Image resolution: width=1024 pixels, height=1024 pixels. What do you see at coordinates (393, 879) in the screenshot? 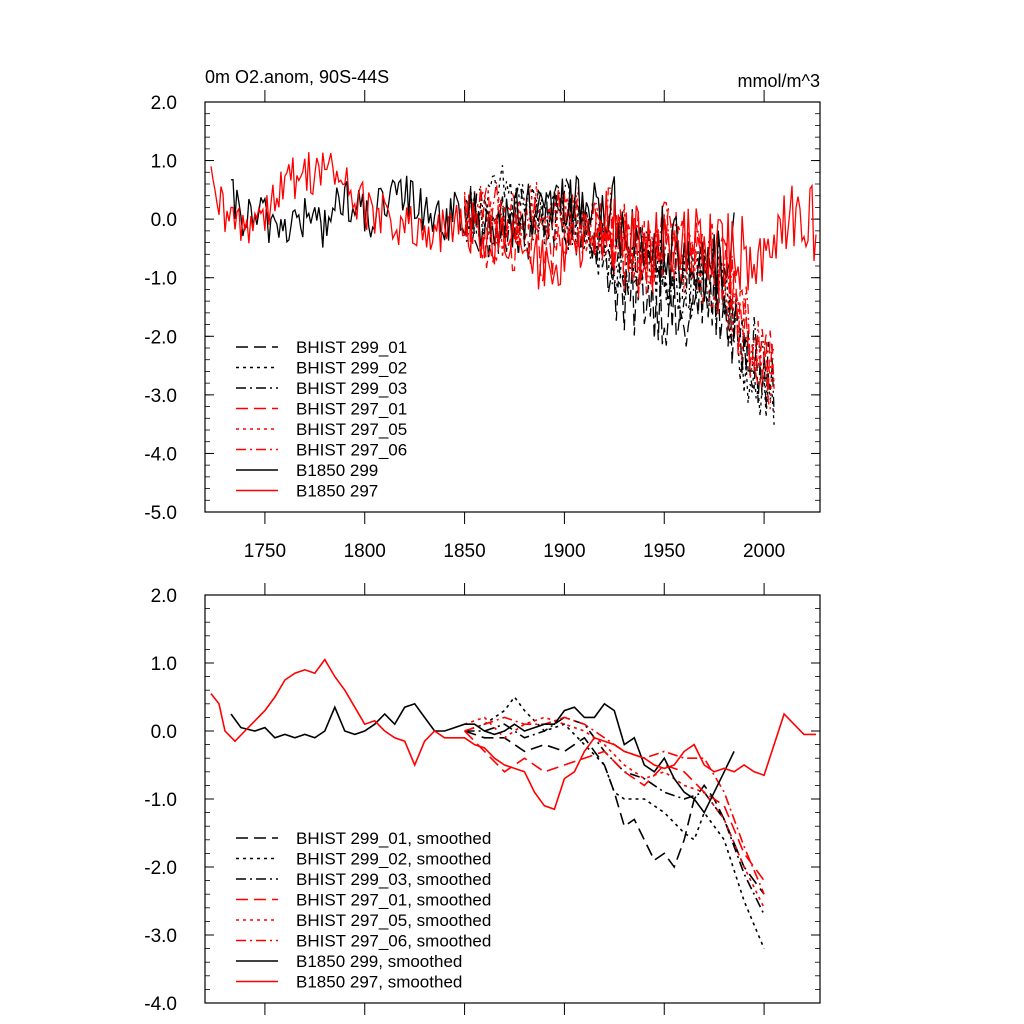
I see `legend-label: BHIST 299_03, smoothed` at bounding box center [393, 879].